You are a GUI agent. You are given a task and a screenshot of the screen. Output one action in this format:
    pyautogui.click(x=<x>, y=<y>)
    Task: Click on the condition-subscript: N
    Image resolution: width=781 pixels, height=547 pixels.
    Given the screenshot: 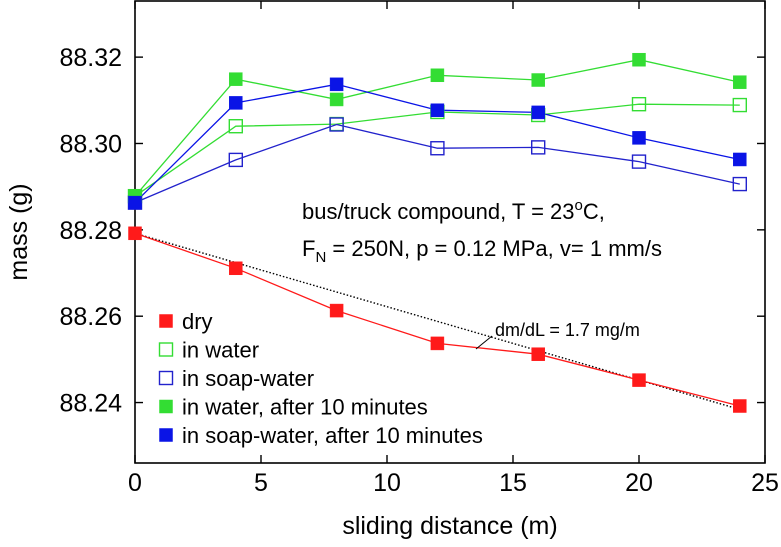 What is the action you would take?
    pyautogui.click(x=320, y=257)
    